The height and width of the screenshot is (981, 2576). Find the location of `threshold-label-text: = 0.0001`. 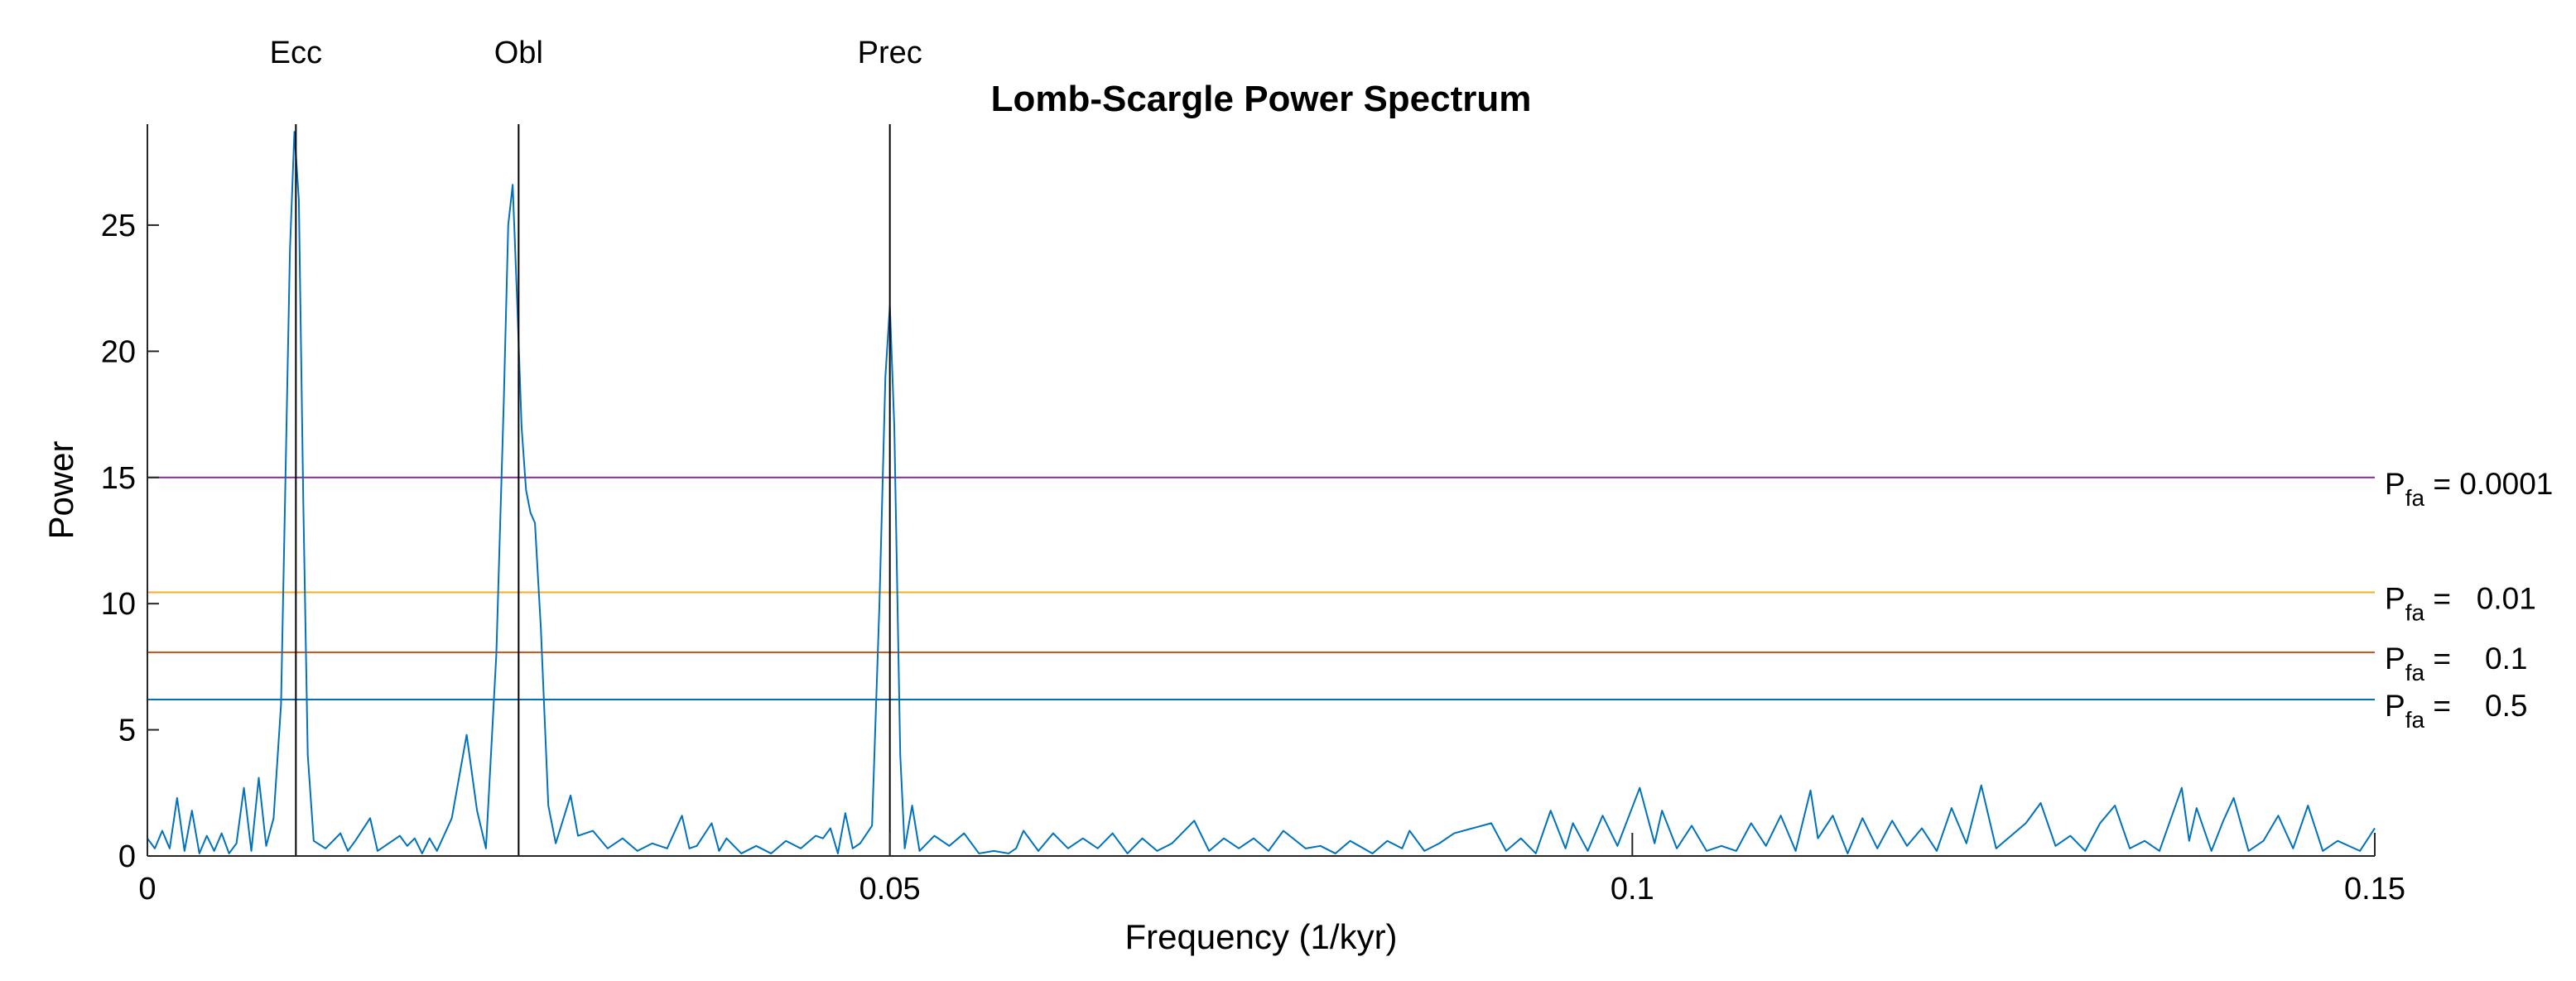

threshold-label-text: = 0.0001 is located at coordinates (2488, 484).